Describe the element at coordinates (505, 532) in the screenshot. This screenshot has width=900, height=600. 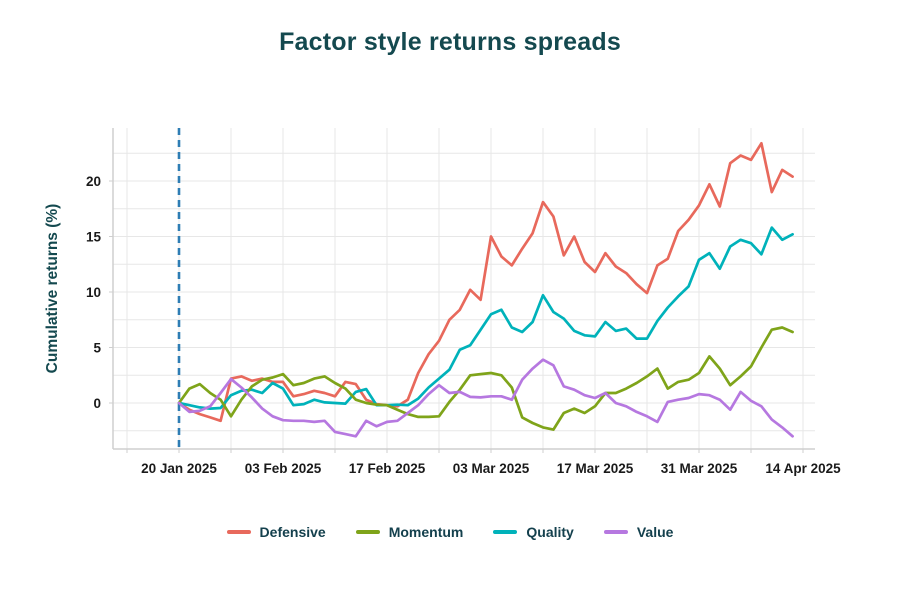
I see `quality-line-icon` at that location.